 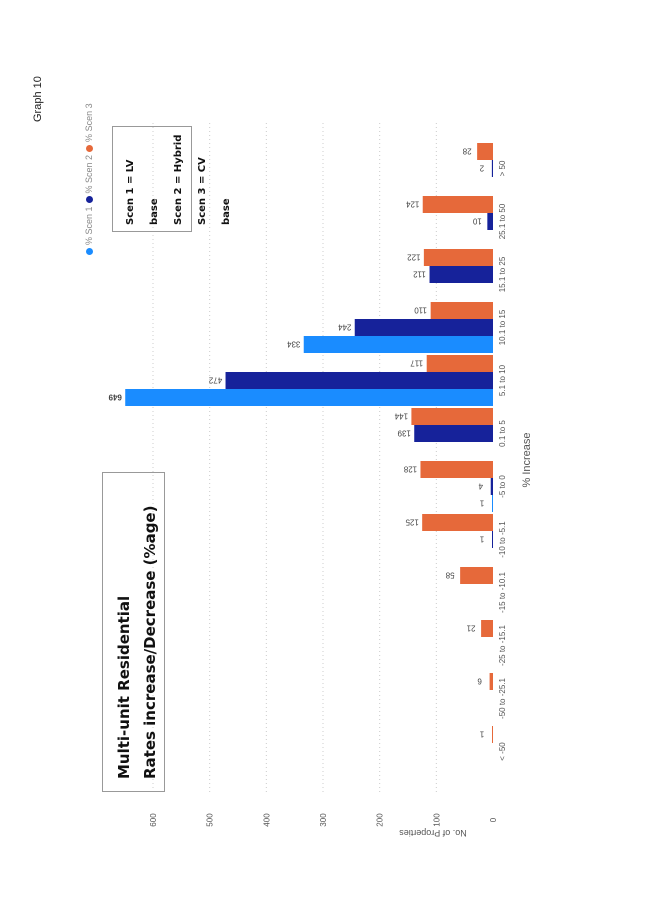 I want to click on y-tick-label: 0, so click(x=493, y=819).